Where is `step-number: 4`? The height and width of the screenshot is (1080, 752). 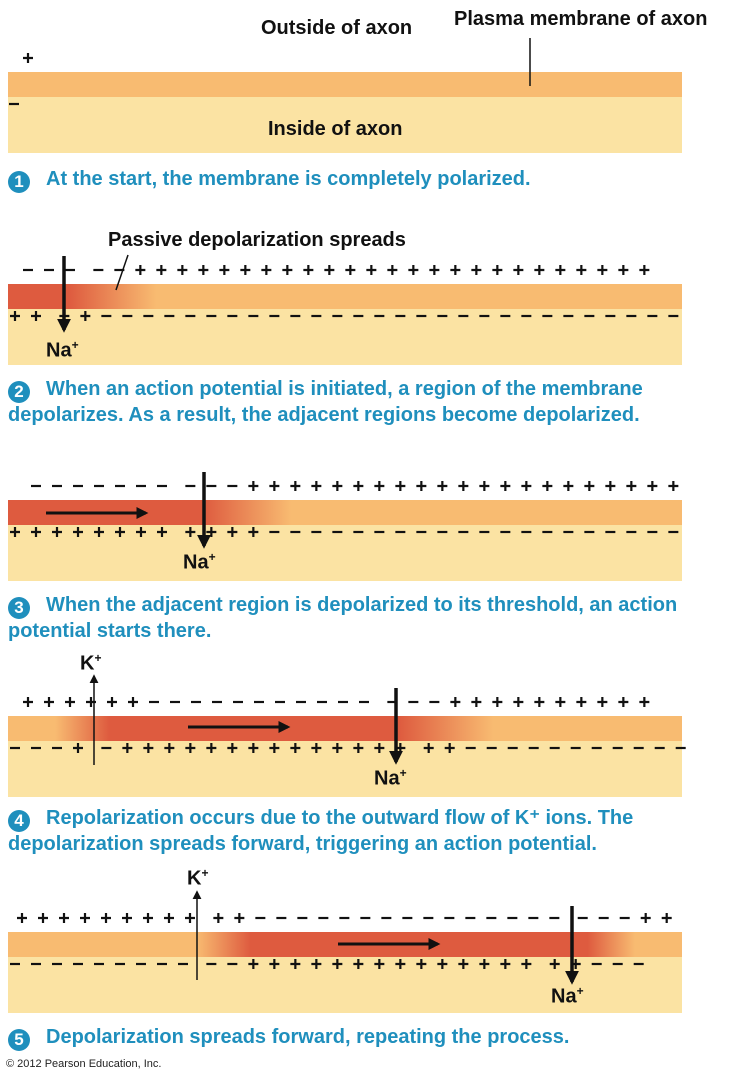 step-number: 4 is located at coordinates (19, 821).